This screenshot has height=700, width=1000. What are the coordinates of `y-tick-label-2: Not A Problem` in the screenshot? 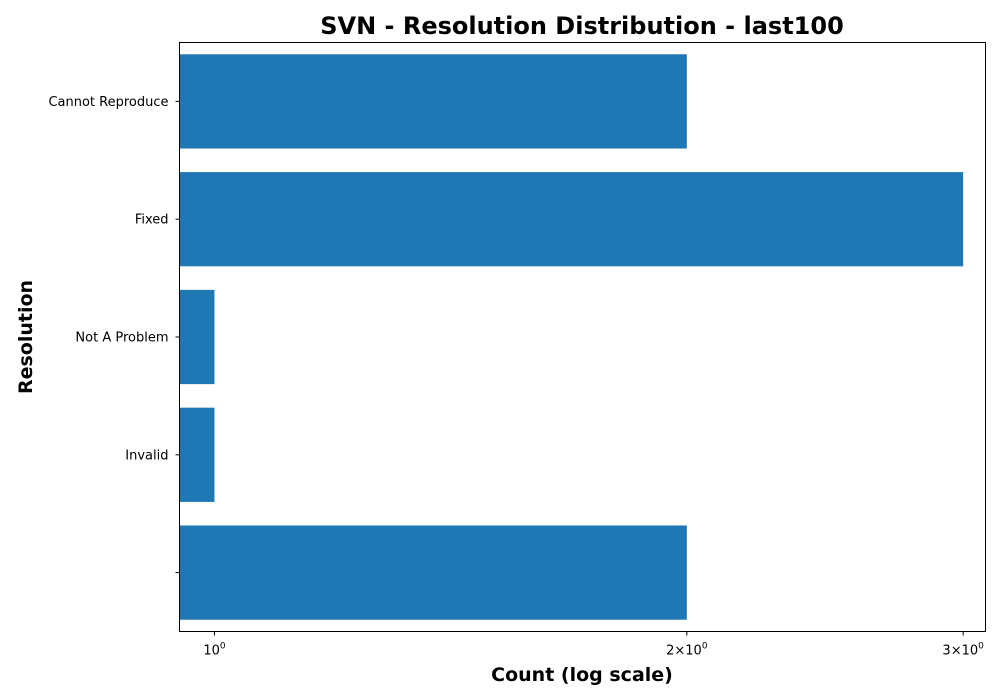 It's located at (121, 338).